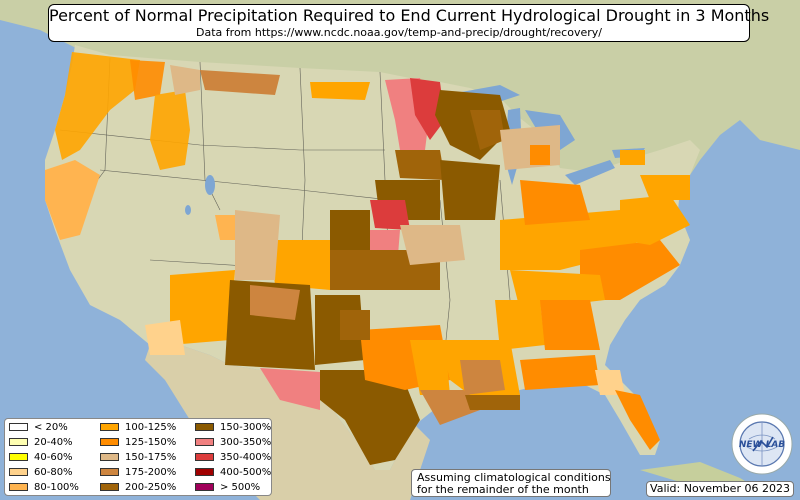 This screenshot has width=800, height=500. Describe the element at coordinates (53, 442) in the screenshot. I see `legend-label: 20-40%` at that location.